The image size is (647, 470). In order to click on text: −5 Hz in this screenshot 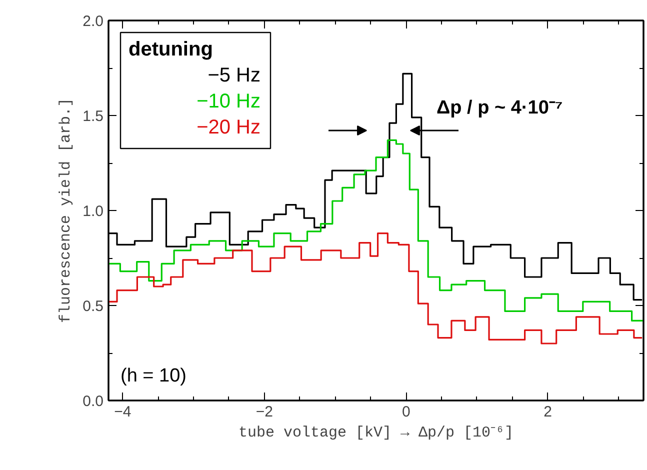, I will do `click(234, 75)`.